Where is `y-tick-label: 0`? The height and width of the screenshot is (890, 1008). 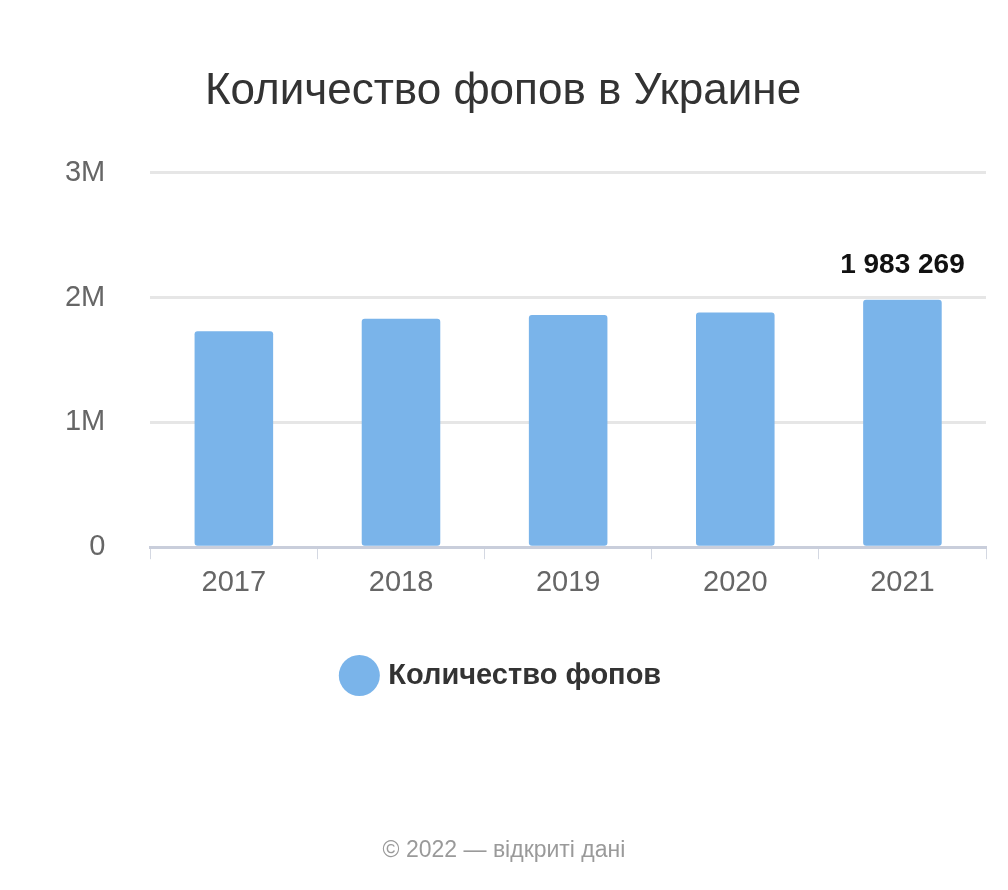
y-tick-label: 0 is located at coordinates (97, 545).